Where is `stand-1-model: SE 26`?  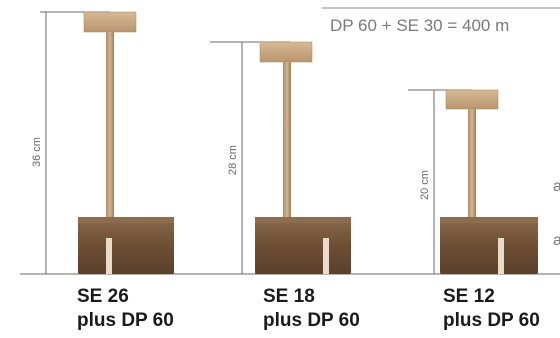
stand-1-model: SE 26 is located at coordinates (103, 296).